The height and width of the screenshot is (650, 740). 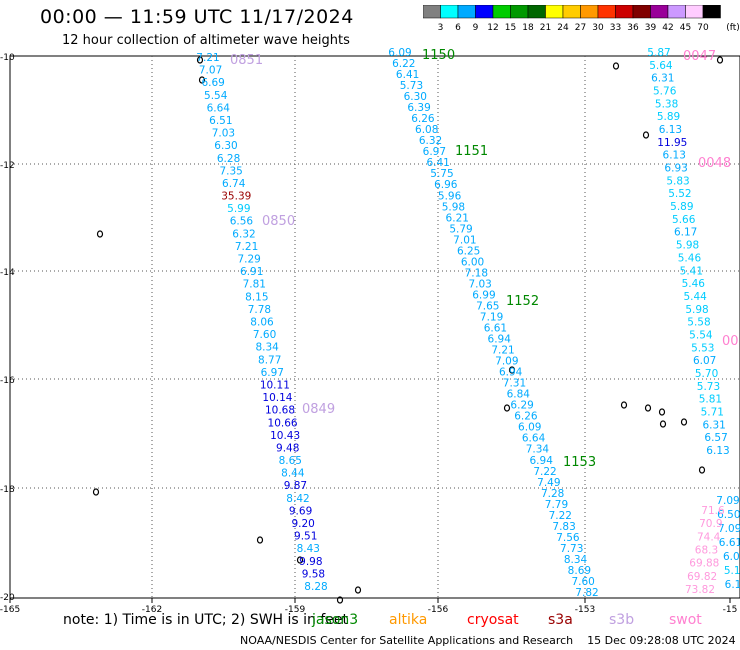 I want to click on x-tick-label: -156, so click(x=438, y=610).